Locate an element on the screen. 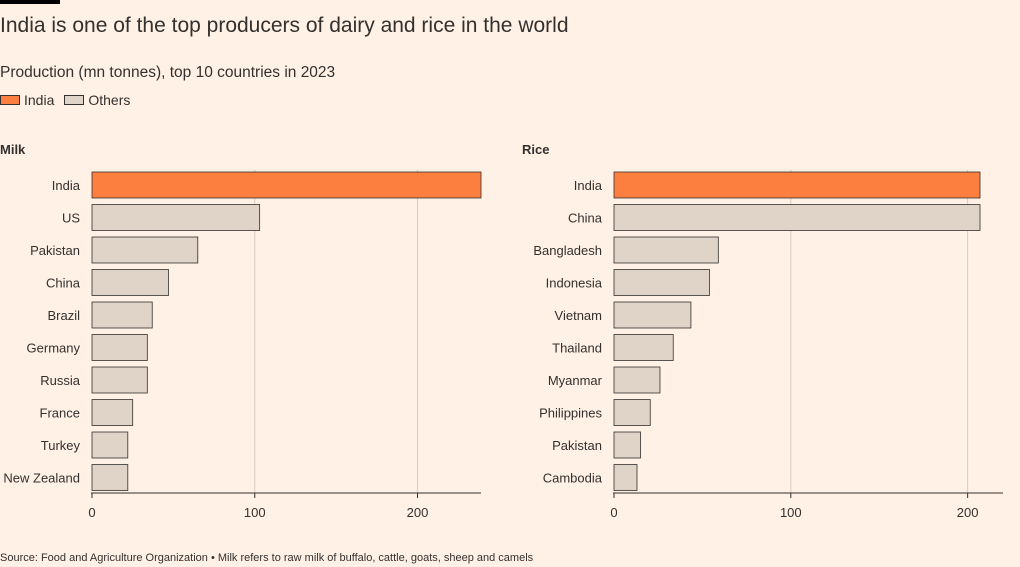 Image resolution: width=1020 pixels, height=567 pixels. rice-category-label: Philippines is located at coordinates (570, 413).